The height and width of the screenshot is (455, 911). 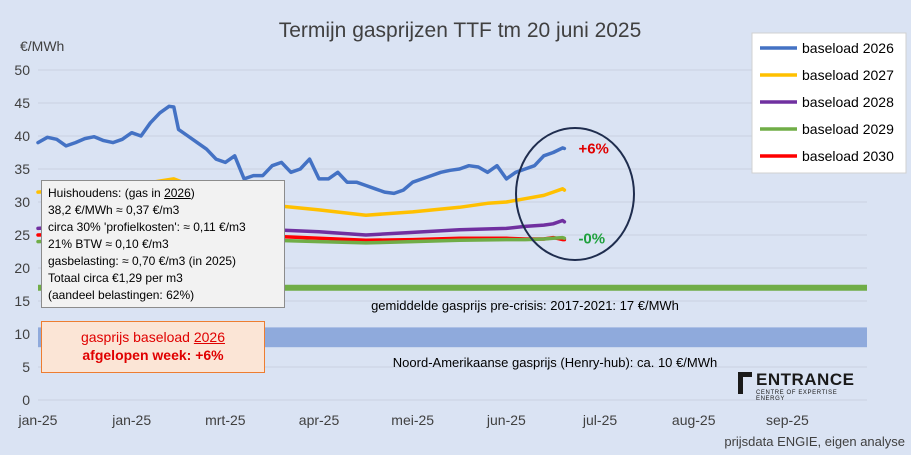 I want to click on legend-label: baseload 2028, so click(x=848, y=102).